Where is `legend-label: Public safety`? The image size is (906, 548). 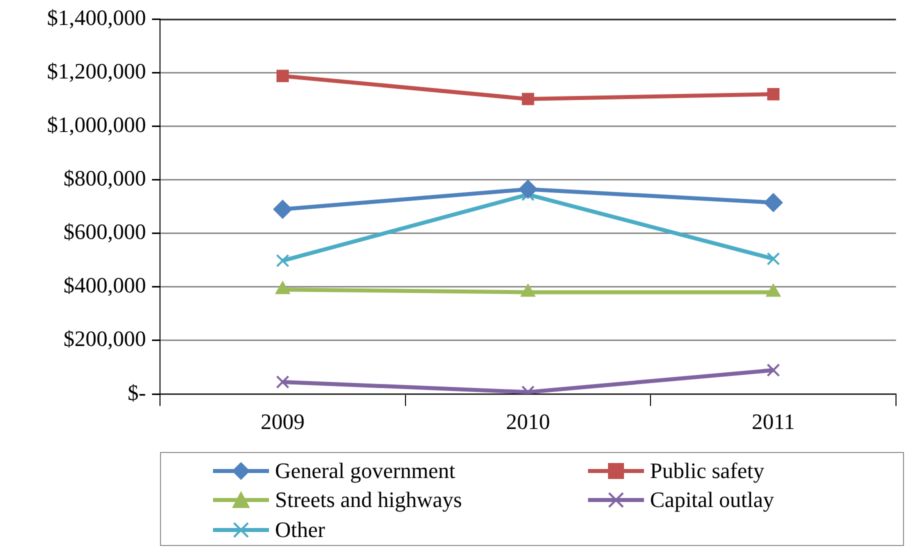 legend-label: Public safety is located at coordinates (707, 471).